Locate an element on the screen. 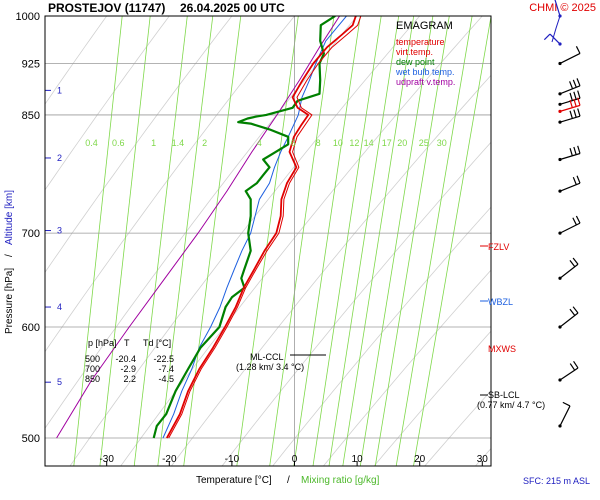 The width and height of the screenshot is (600, 500). table-header-td: Td [°C] is located at coordinates (157, 343).